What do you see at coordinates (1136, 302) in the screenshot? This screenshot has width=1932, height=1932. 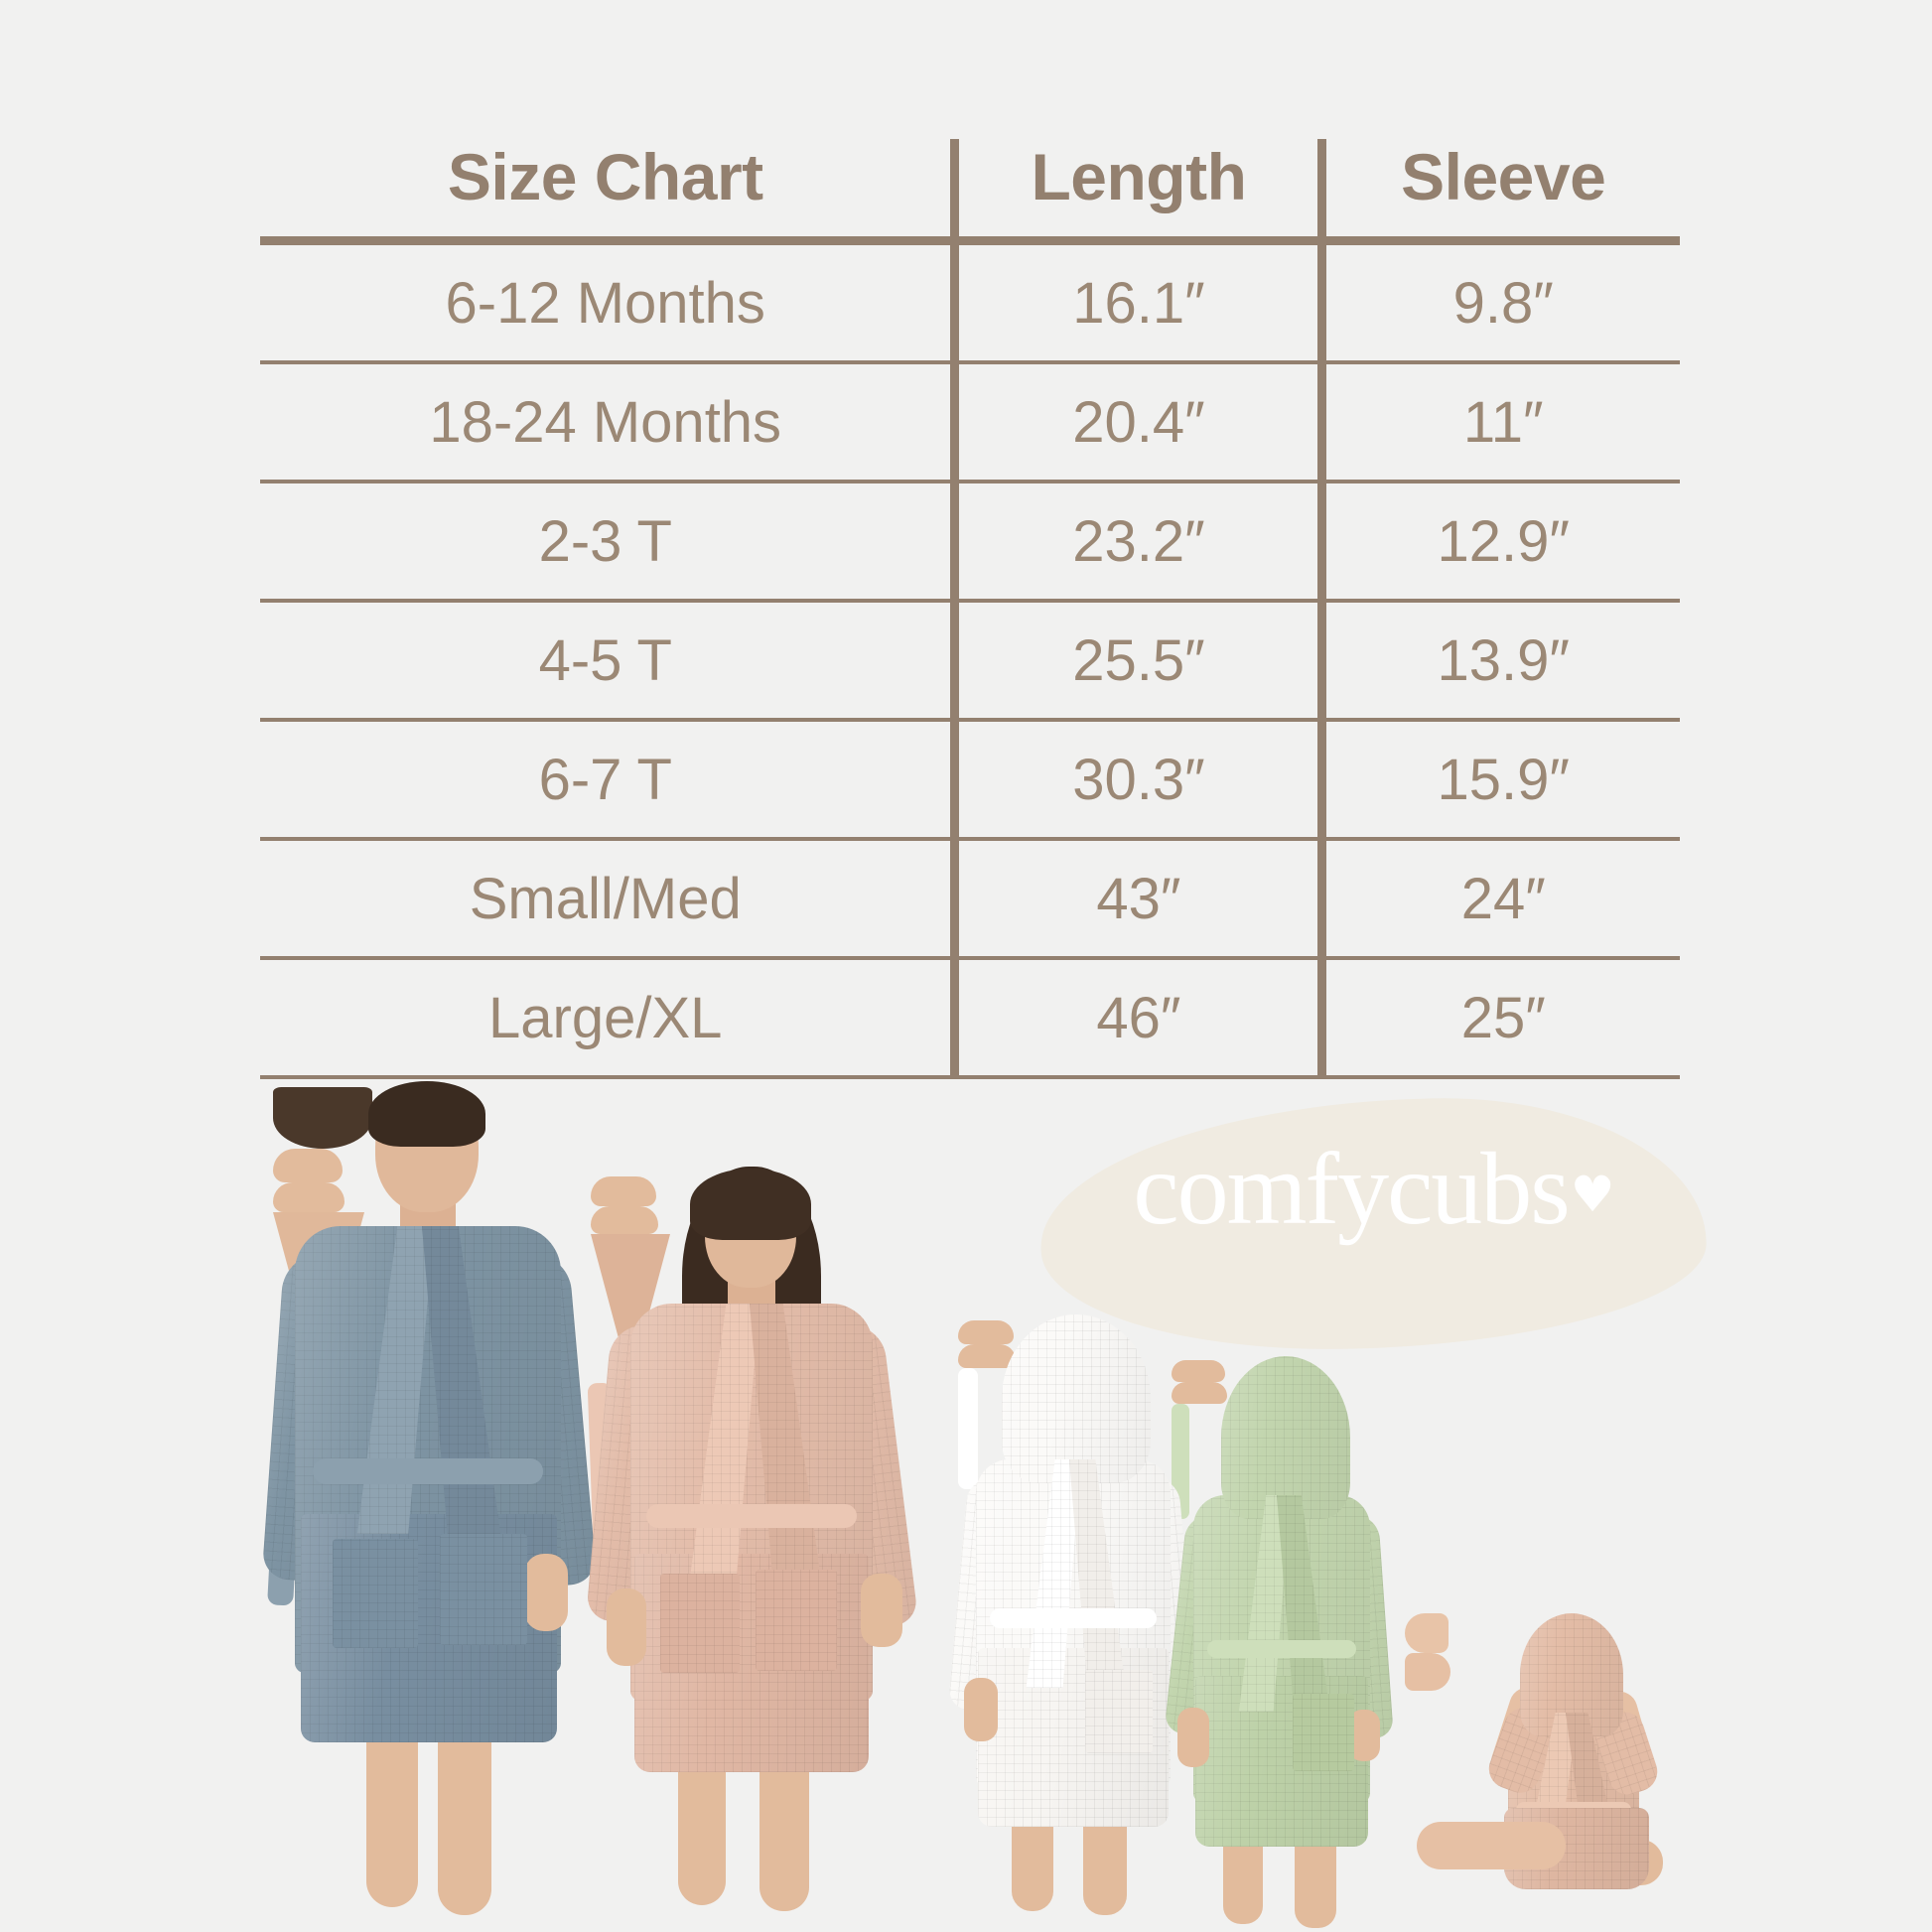 I see `cell-length: 16.1″` at bounding box center [1136, 302].